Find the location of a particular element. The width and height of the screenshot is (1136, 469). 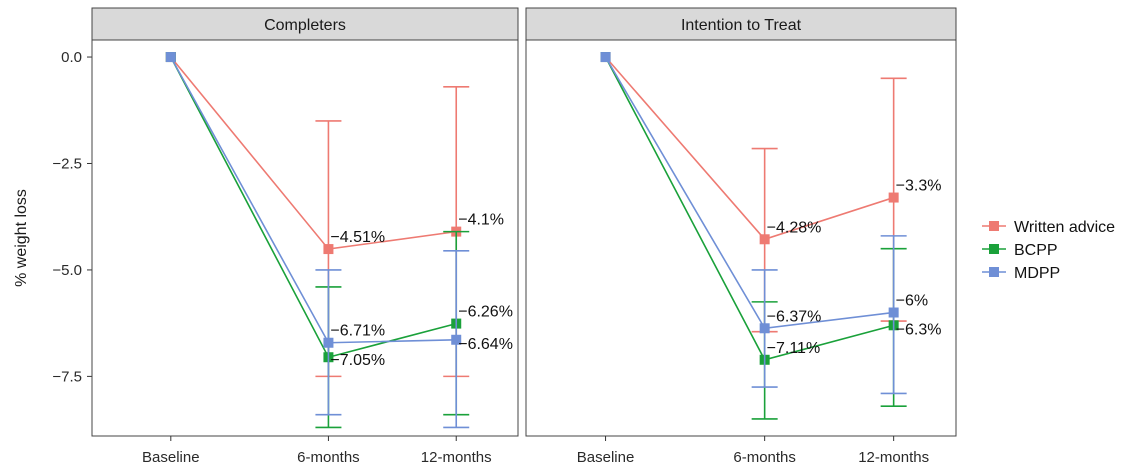

data-label: −6.3% is located at coordinates (919, 329).